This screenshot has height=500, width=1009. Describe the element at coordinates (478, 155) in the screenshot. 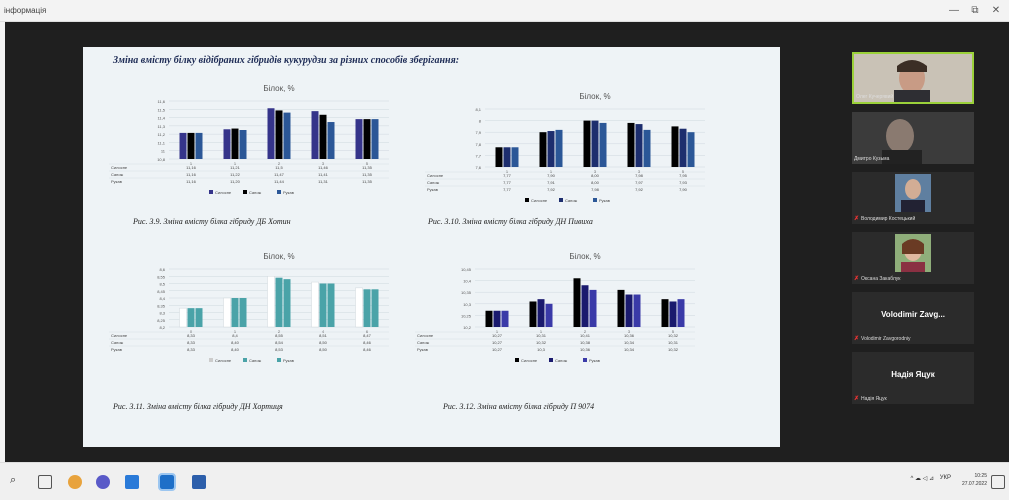

I see `y-tick-label: 7,7` at that location.